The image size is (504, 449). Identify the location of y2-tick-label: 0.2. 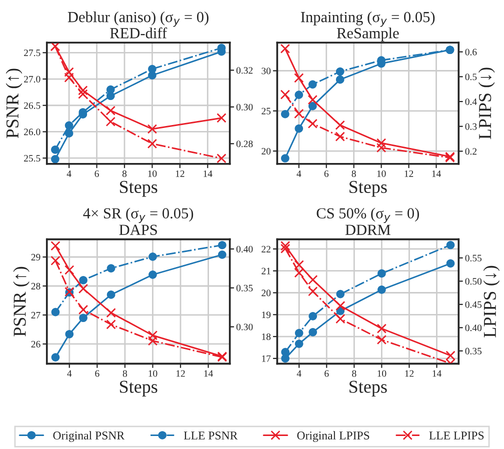
(471, 151).